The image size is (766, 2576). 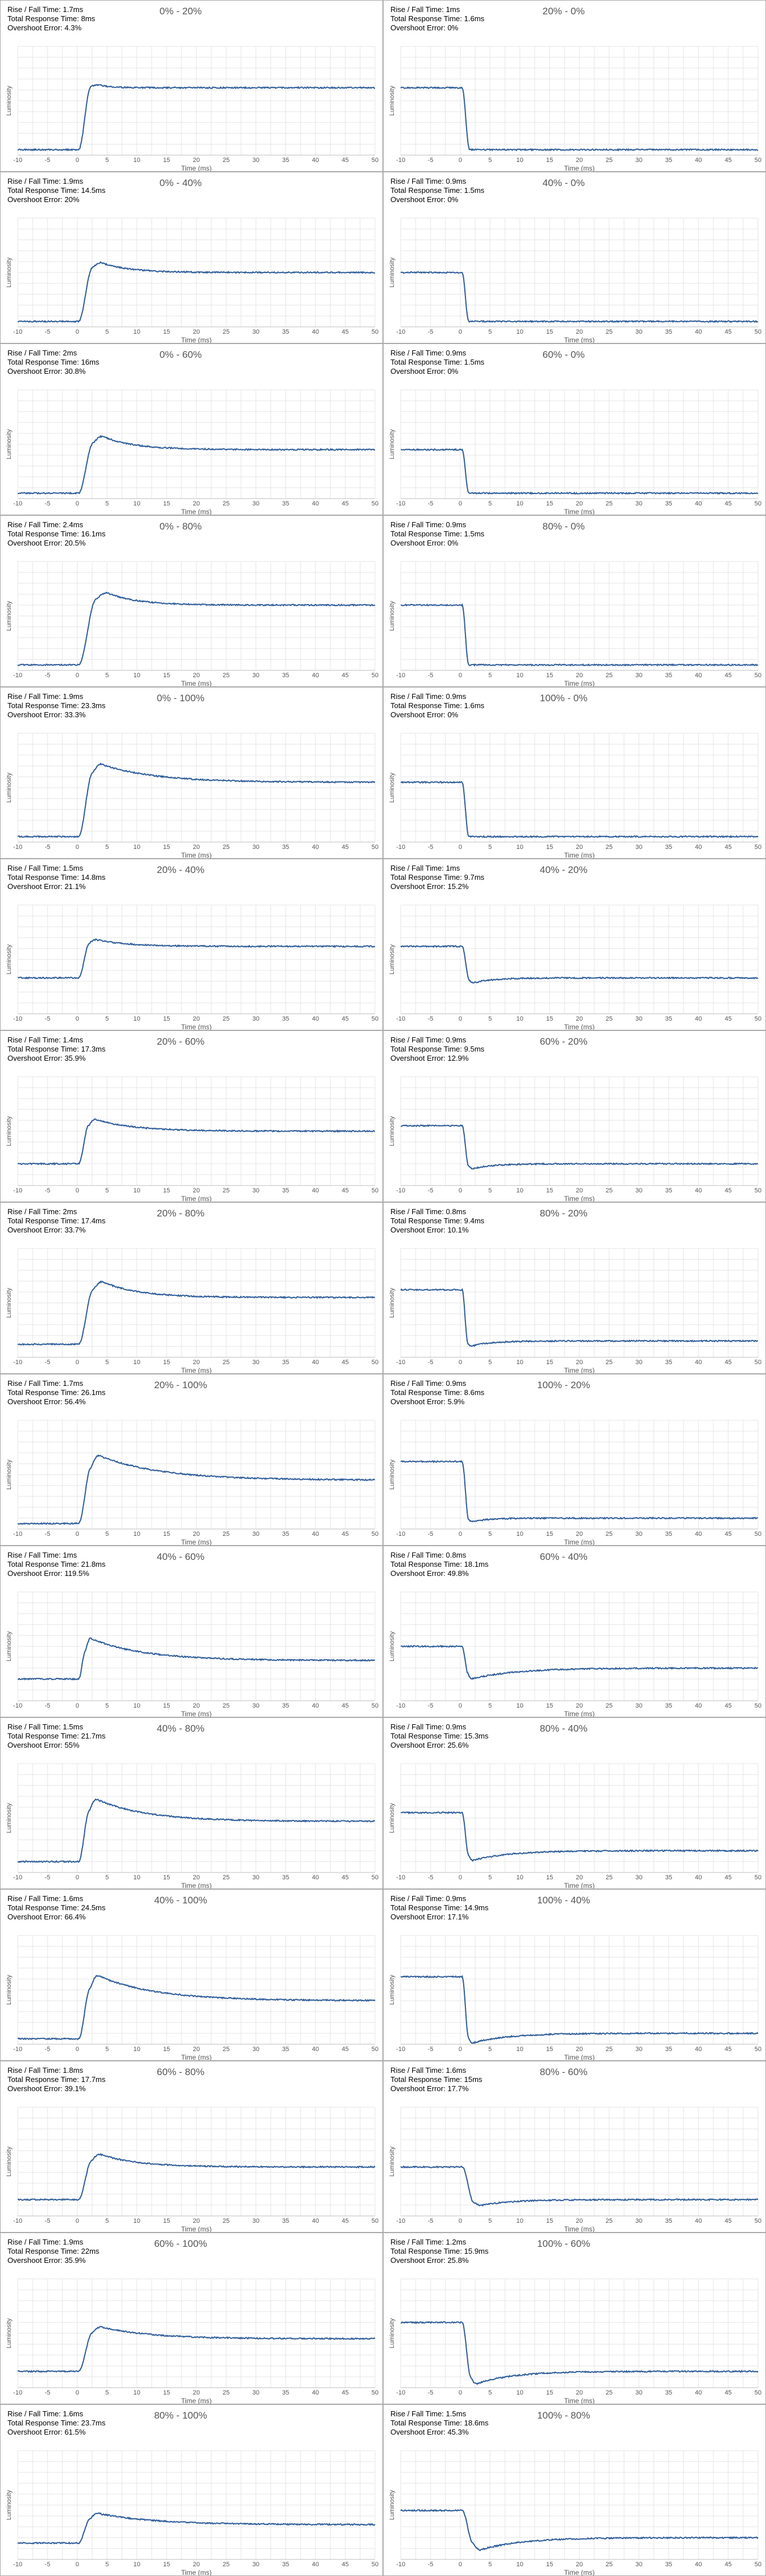 What do you see at coordinates (47, 1190) in the screenshot?
I see `x-tick-label: -5` at bounding box center [47, 1190].